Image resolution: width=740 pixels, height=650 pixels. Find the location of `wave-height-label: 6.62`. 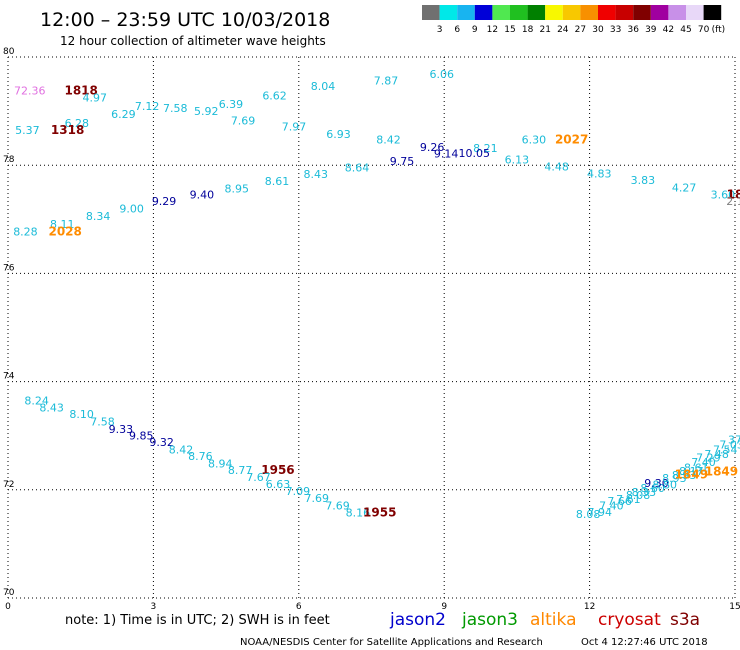

wave-height-label: 6.62 is located at coordinates (274, 96).